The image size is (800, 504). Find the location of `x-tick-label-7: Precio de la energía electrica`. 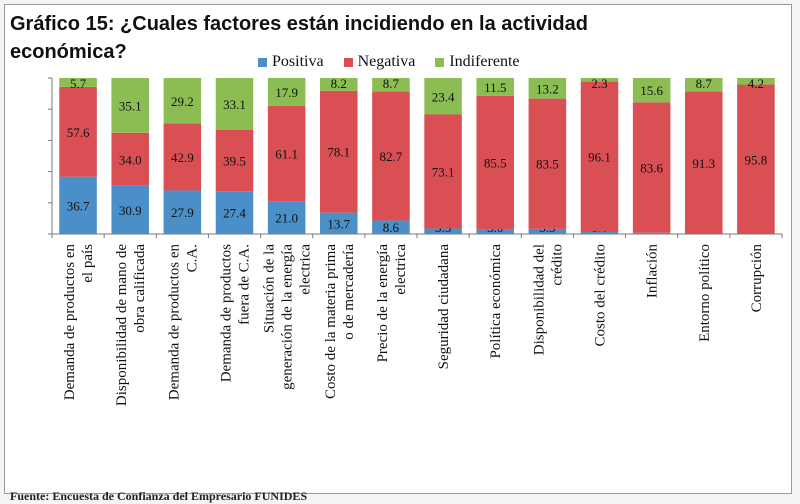

x-tick-label-7: Precio de la energía electrica is located at coordinates (392, 303).